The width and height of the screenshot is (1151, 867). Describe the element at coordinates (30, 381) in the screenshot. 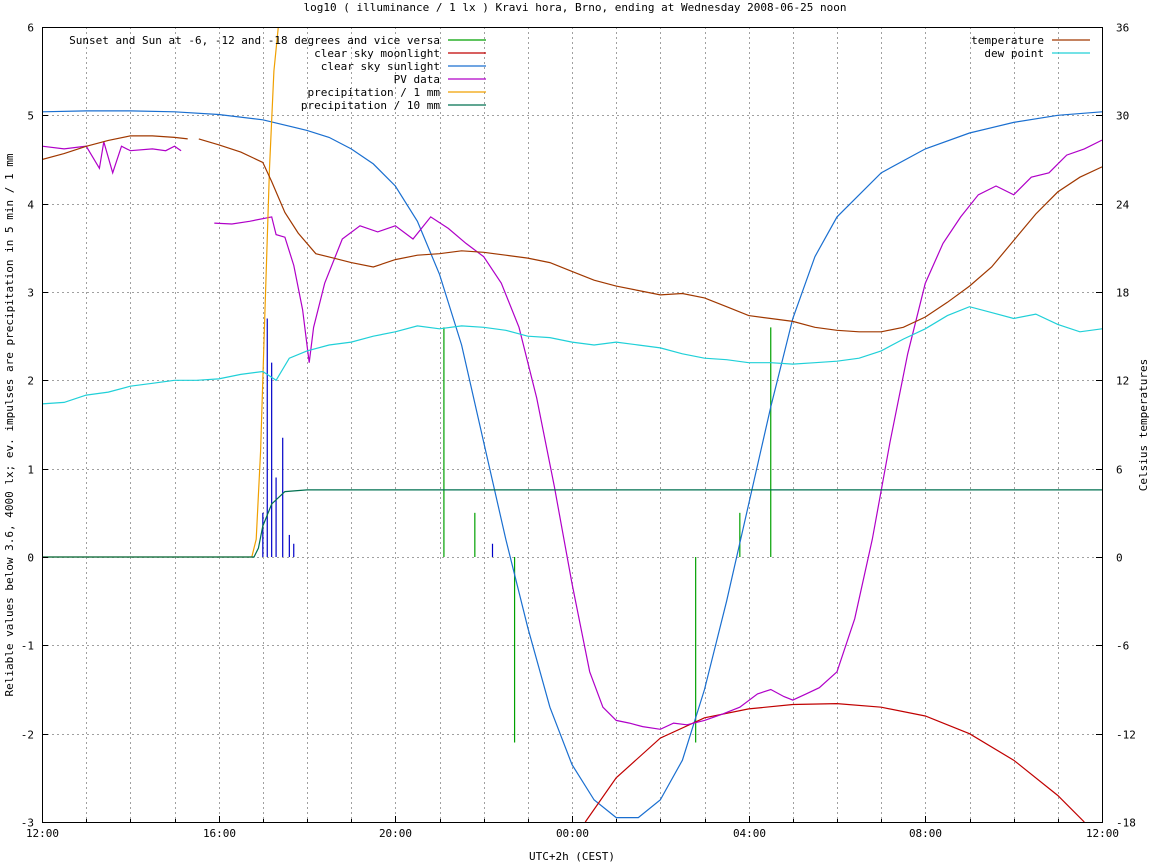

I see `y-tick-label: 2` at that location.